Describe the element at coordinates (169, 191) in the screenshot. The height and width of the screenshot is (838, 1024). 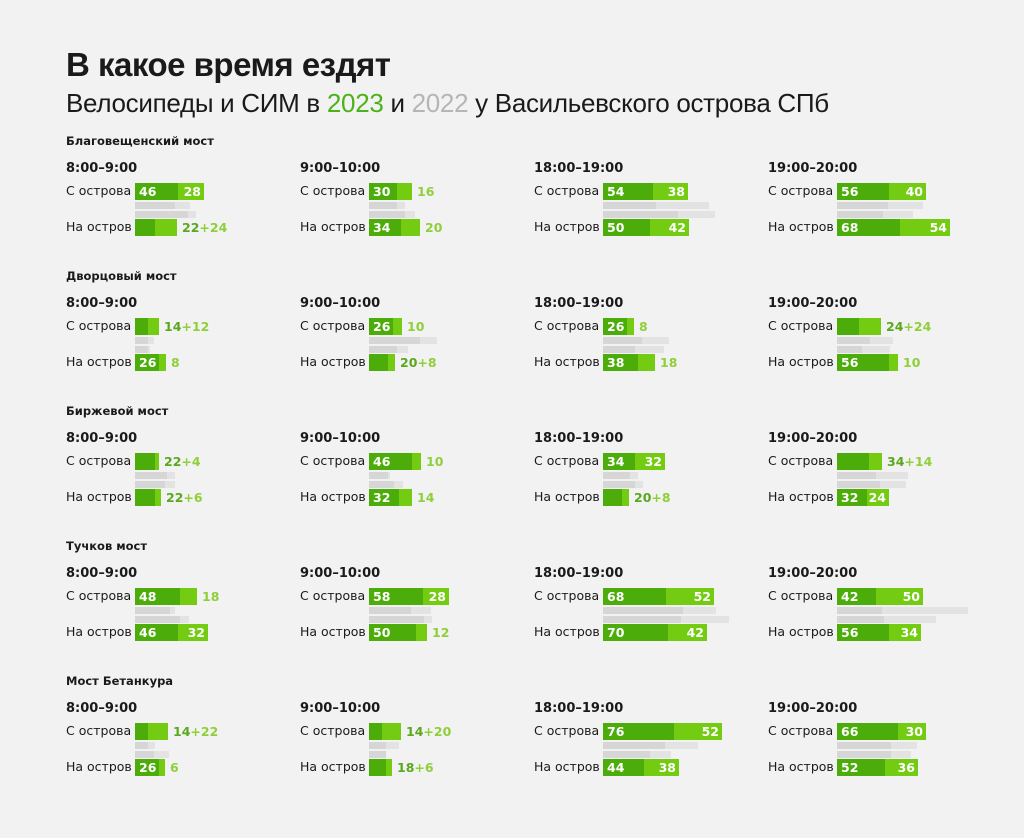
I see `from-island-bar-2023: 46 28` at that location.